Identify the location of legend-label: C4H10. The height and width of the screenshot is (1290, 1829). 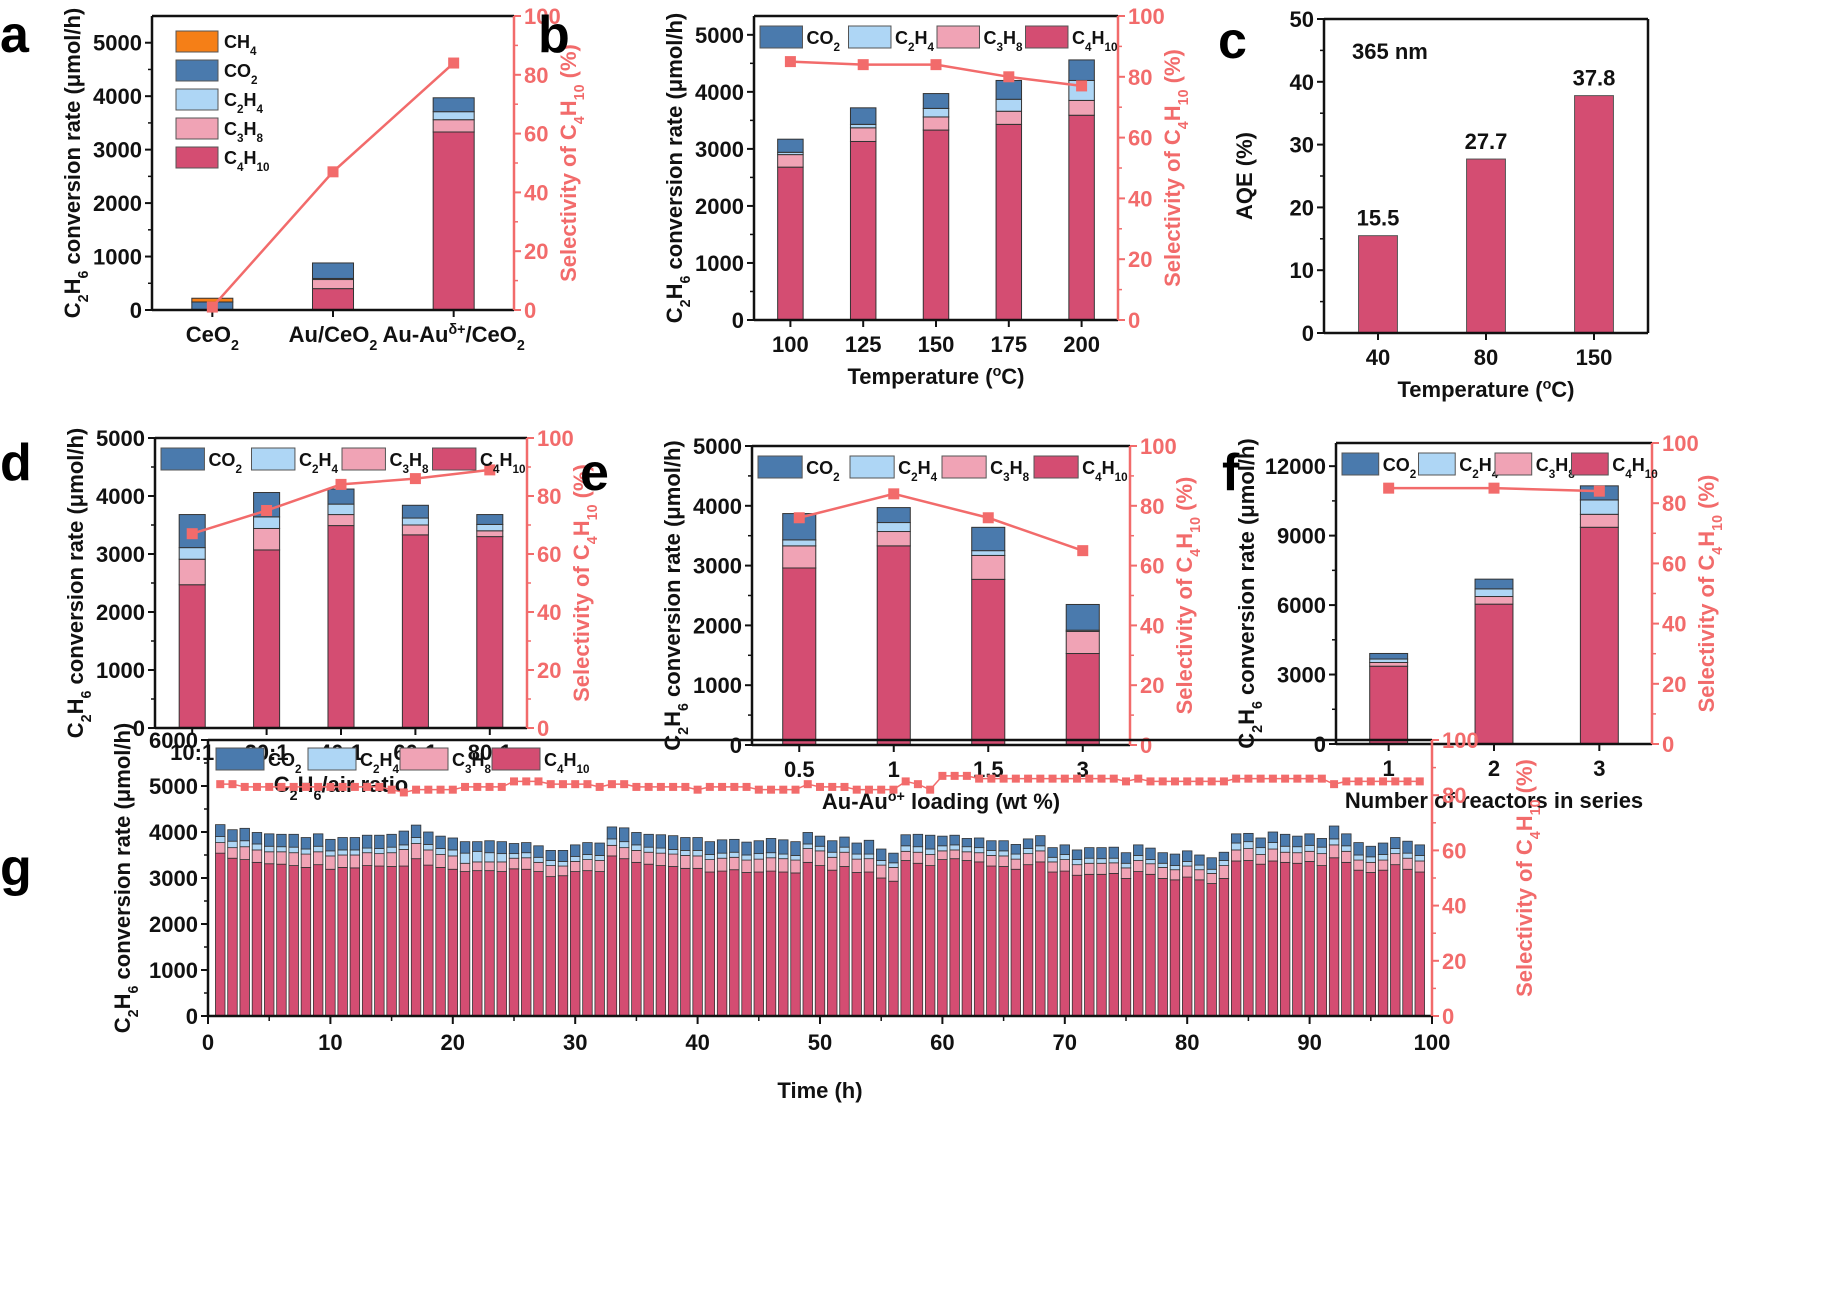
(567, 763).